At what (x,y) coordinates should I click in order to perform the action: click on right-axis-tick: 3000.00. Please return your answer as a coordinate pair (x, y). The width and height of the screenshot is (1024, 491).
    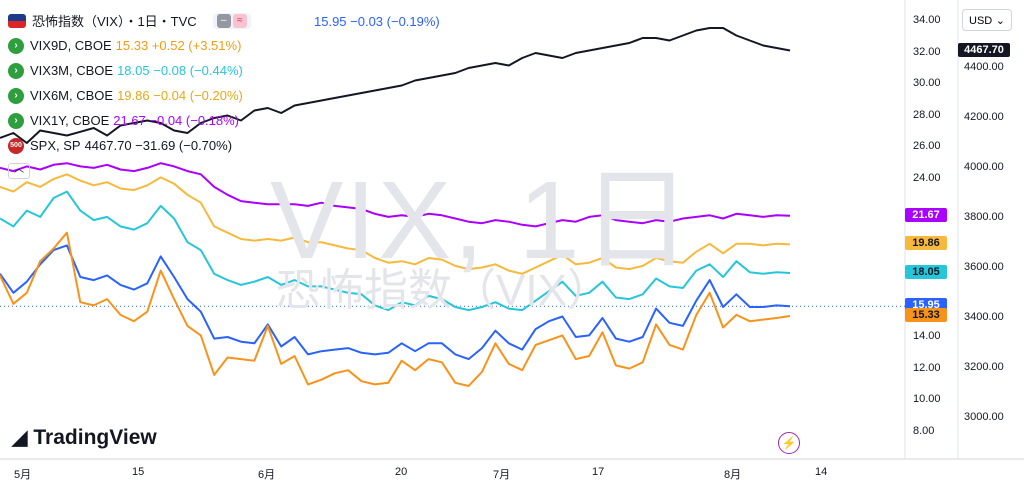
    Looking at the image, I should click on (984, 417).